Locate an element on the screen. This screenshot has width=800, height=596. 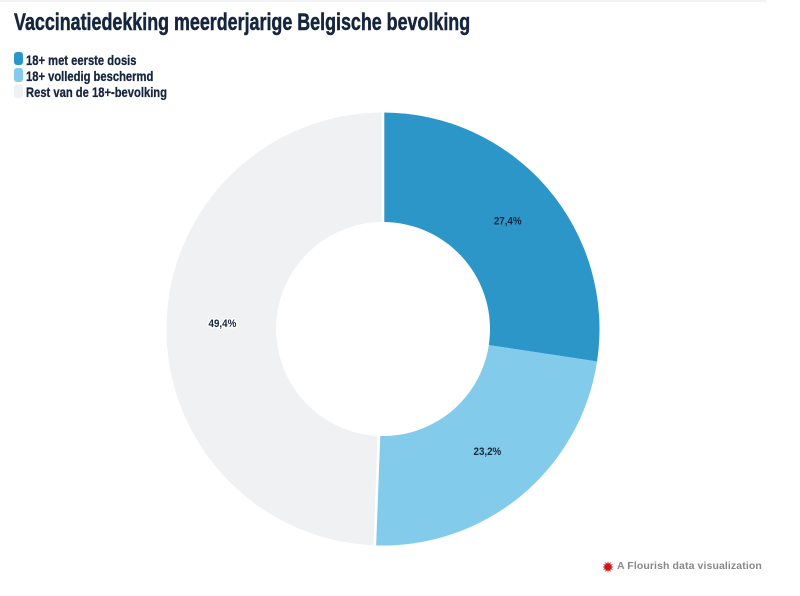
svg-text: 49,4% is located at coordinates (223, 324).